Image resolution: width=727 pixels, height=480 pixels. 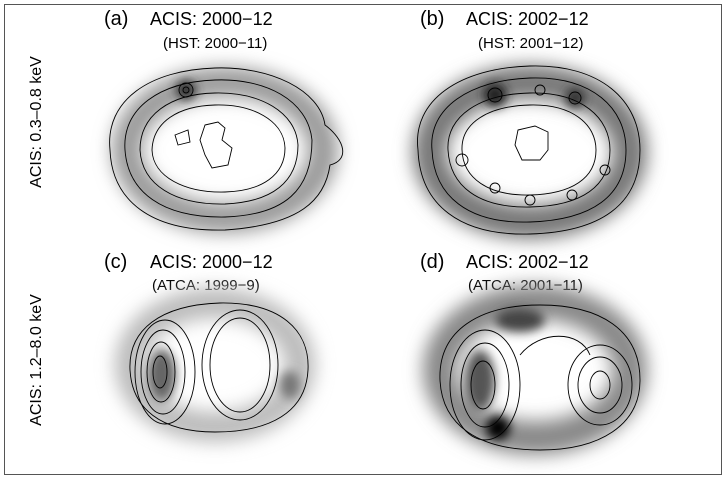 I want to click on panel-subtitle: (HST: 2001−12), so click(x=530, y=43).